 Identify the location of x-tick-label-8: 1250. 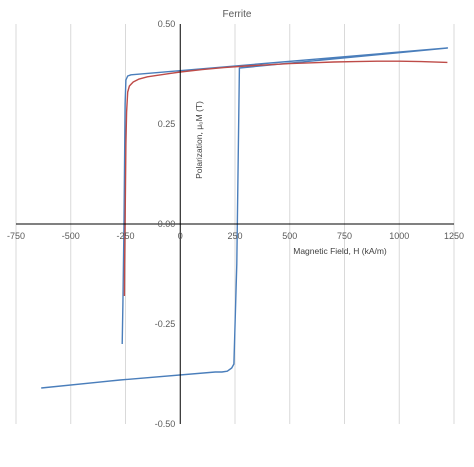
(454, 236).